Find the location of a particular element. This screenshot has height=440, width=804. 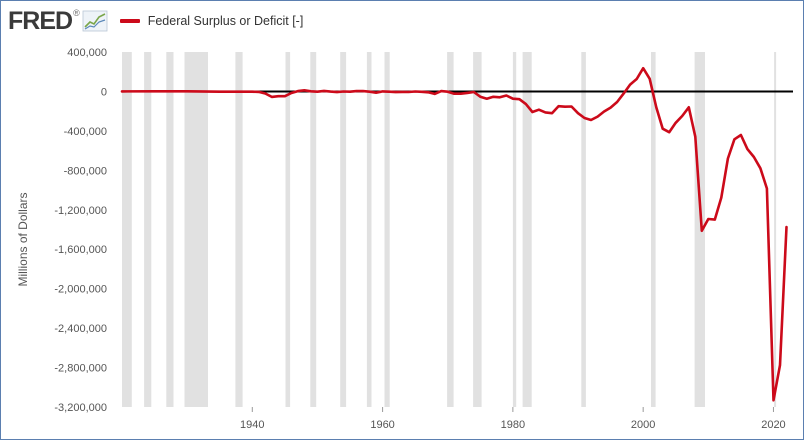

y-tick-label: -3,200,000 is located at coordinates (80, 408).